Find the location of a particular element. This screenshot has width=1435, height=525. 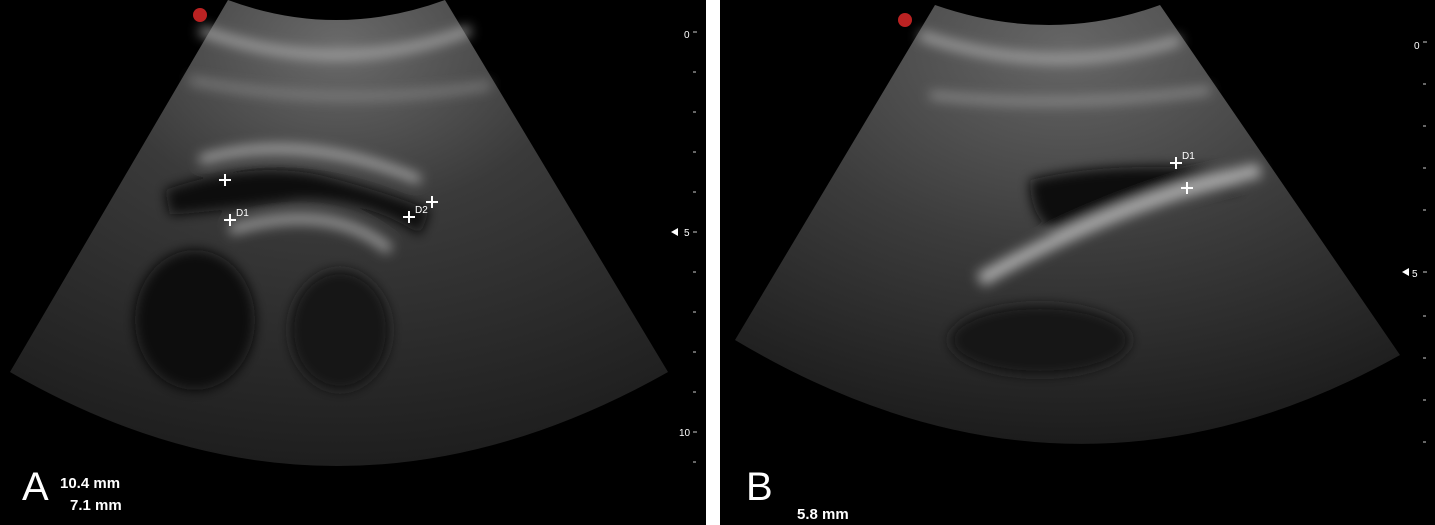

depth-scale-a is located at coordinates (684, 247).